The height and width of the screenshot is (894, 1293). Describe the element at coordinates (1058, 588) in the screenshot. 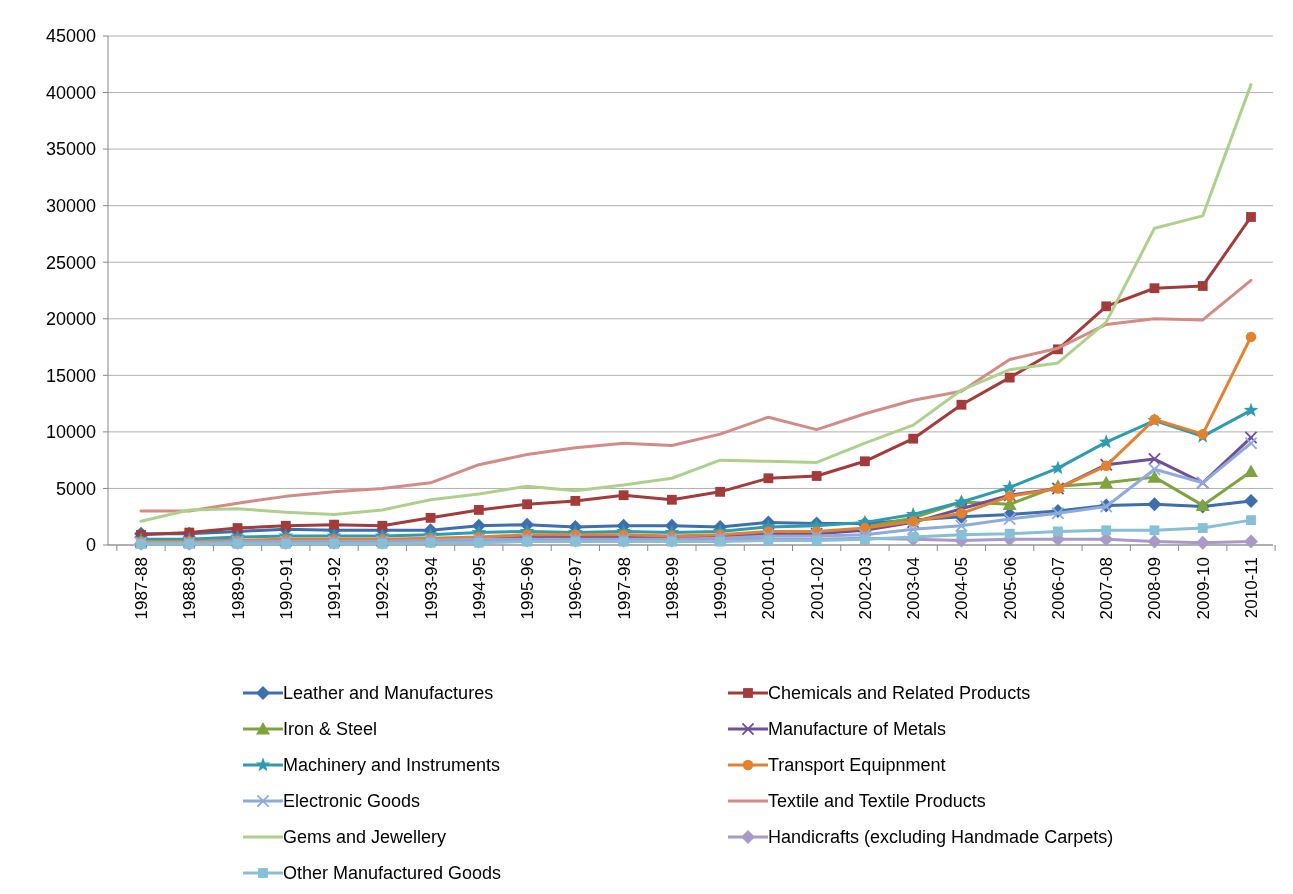

I see `x-tick-label: 2006-07` at that location.